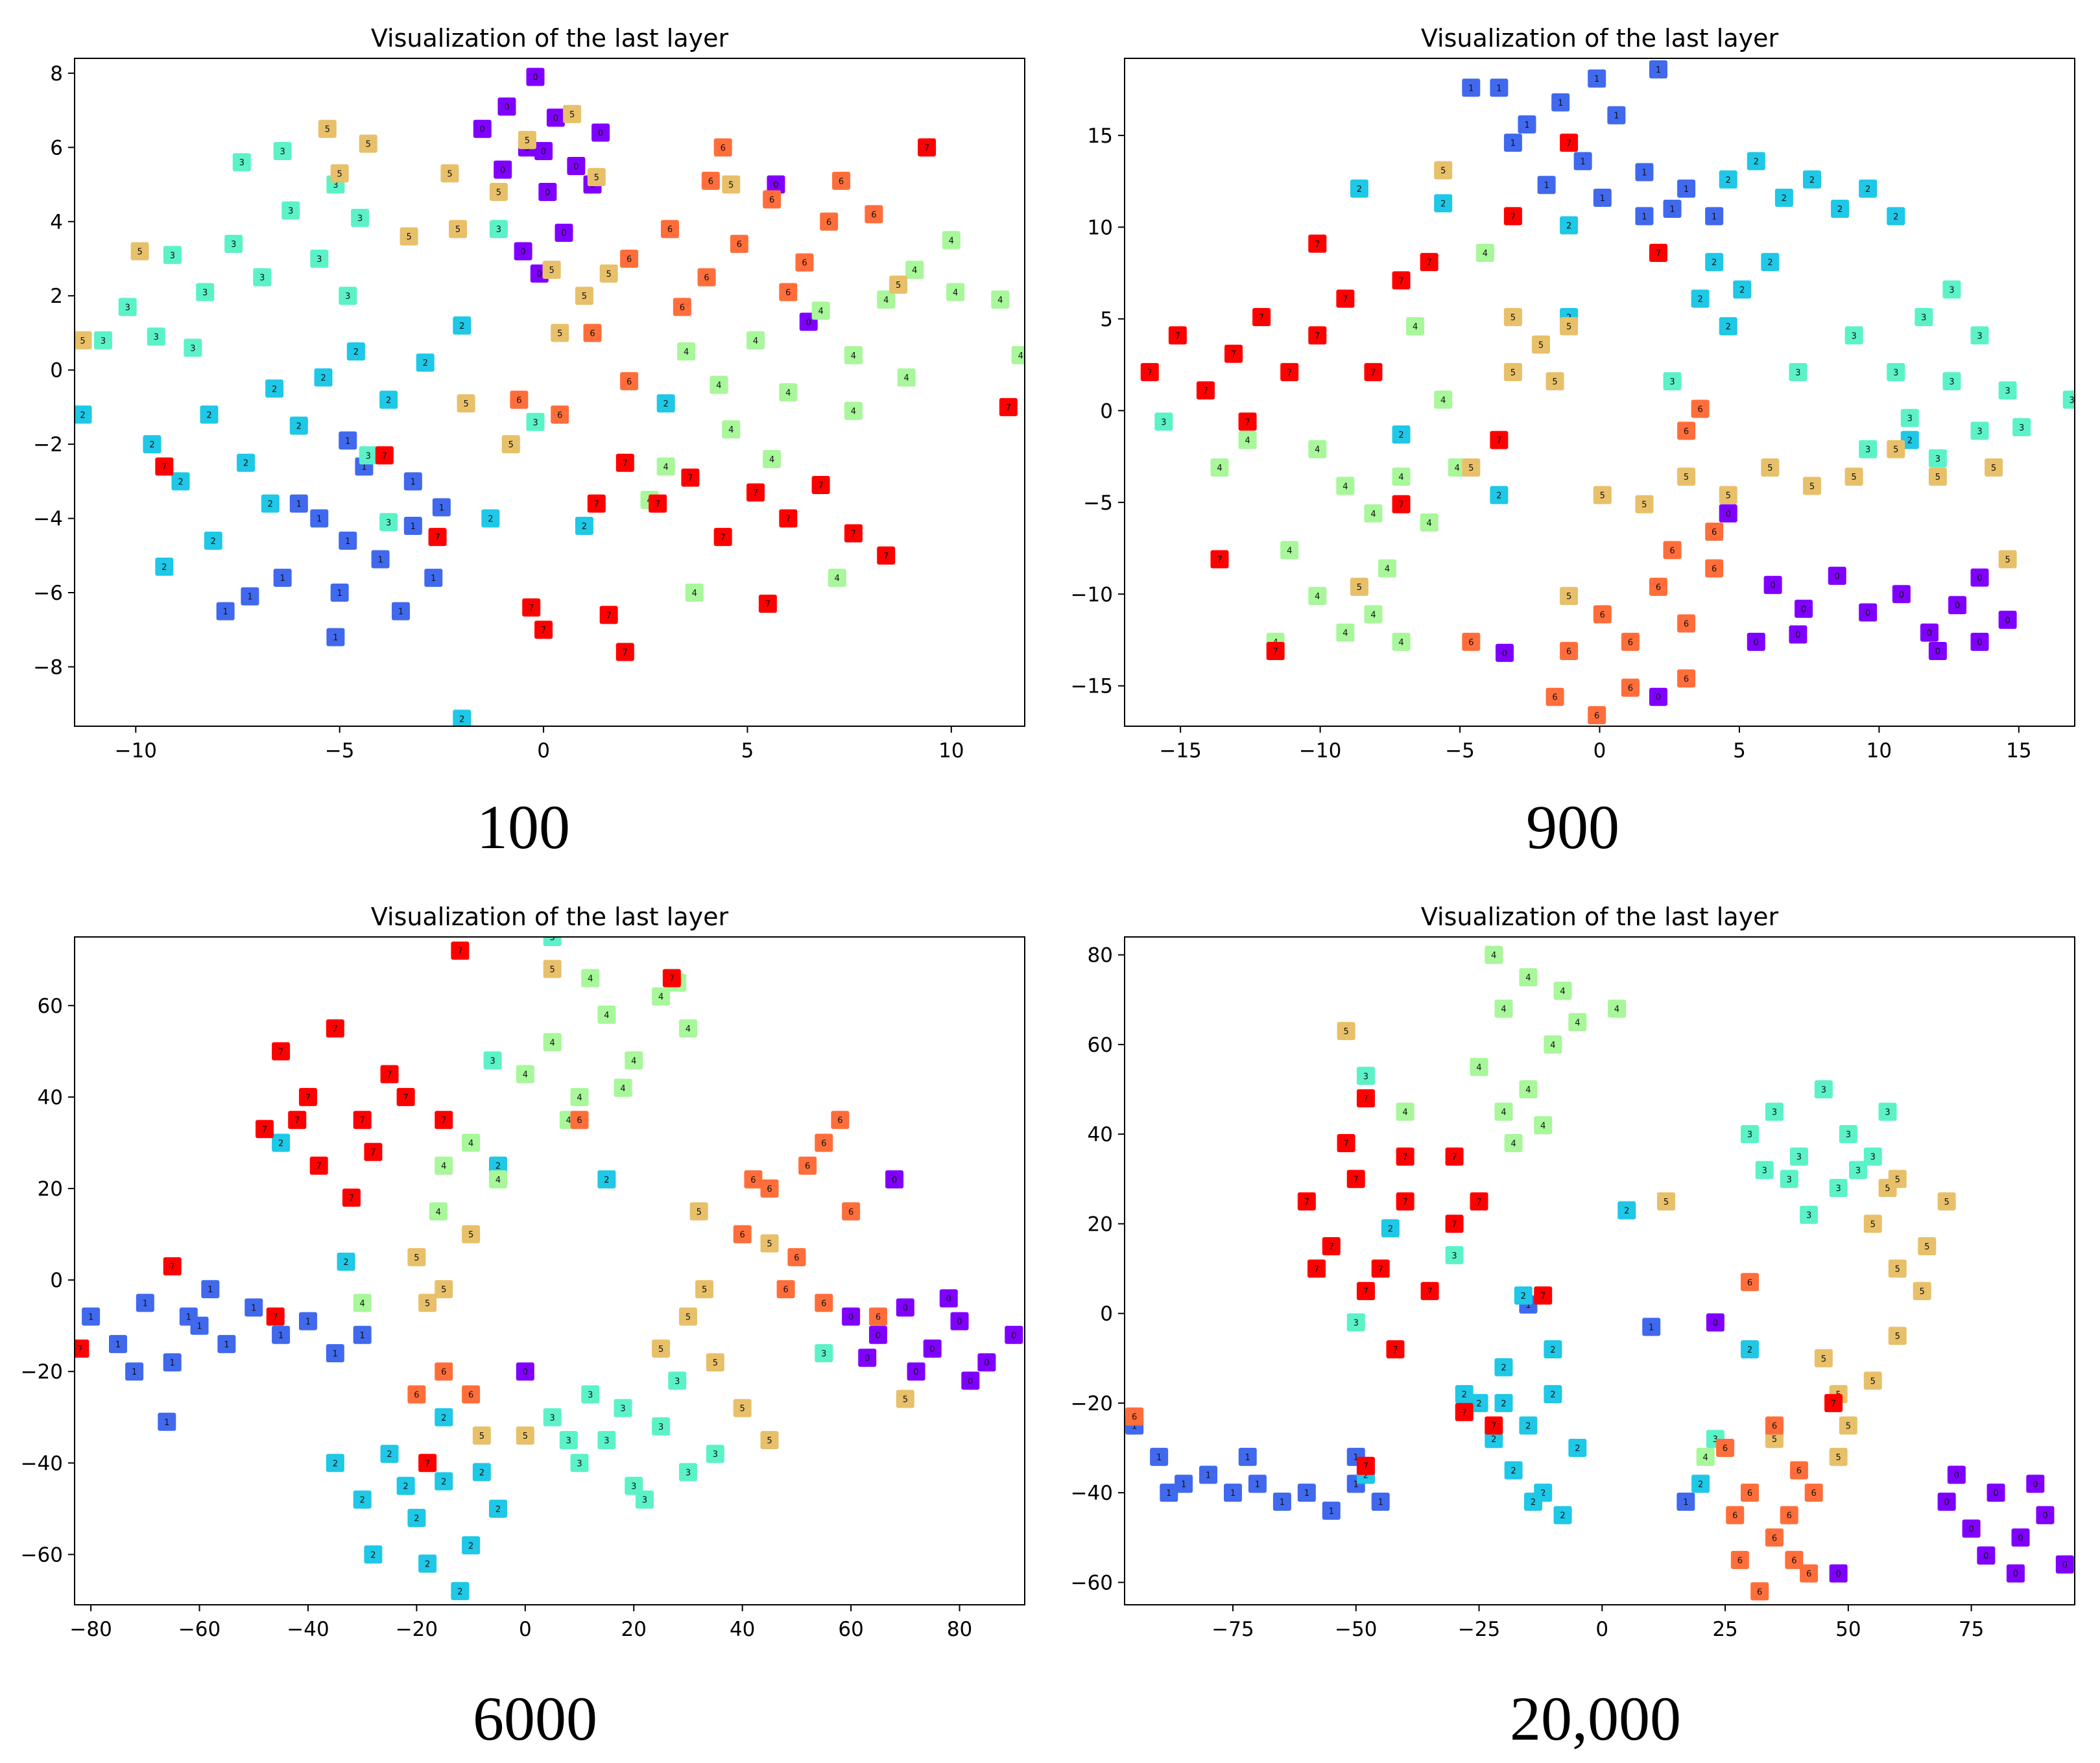 This screenshot has width=2100, height=1763. I want to click on scatter-point: 6, so click(471, 1394).